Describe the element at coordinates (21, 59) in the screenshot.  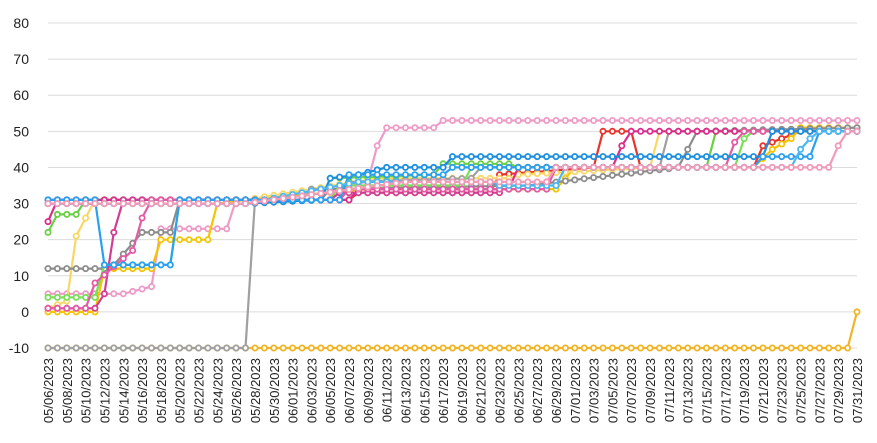
I see `y-tick-label: 70` at that location.